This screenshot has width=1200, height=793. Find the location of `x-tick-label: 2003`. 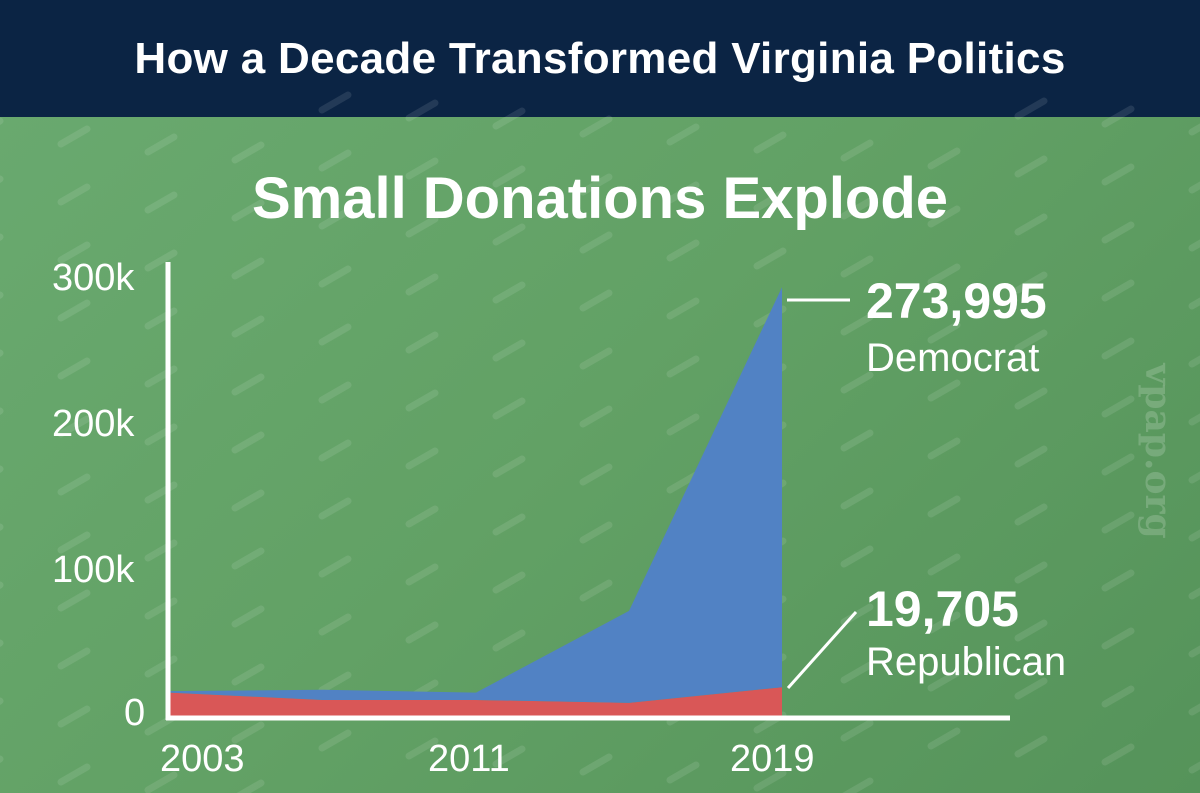

x-tick-label: 2003 is located at coordinates (202, 759).